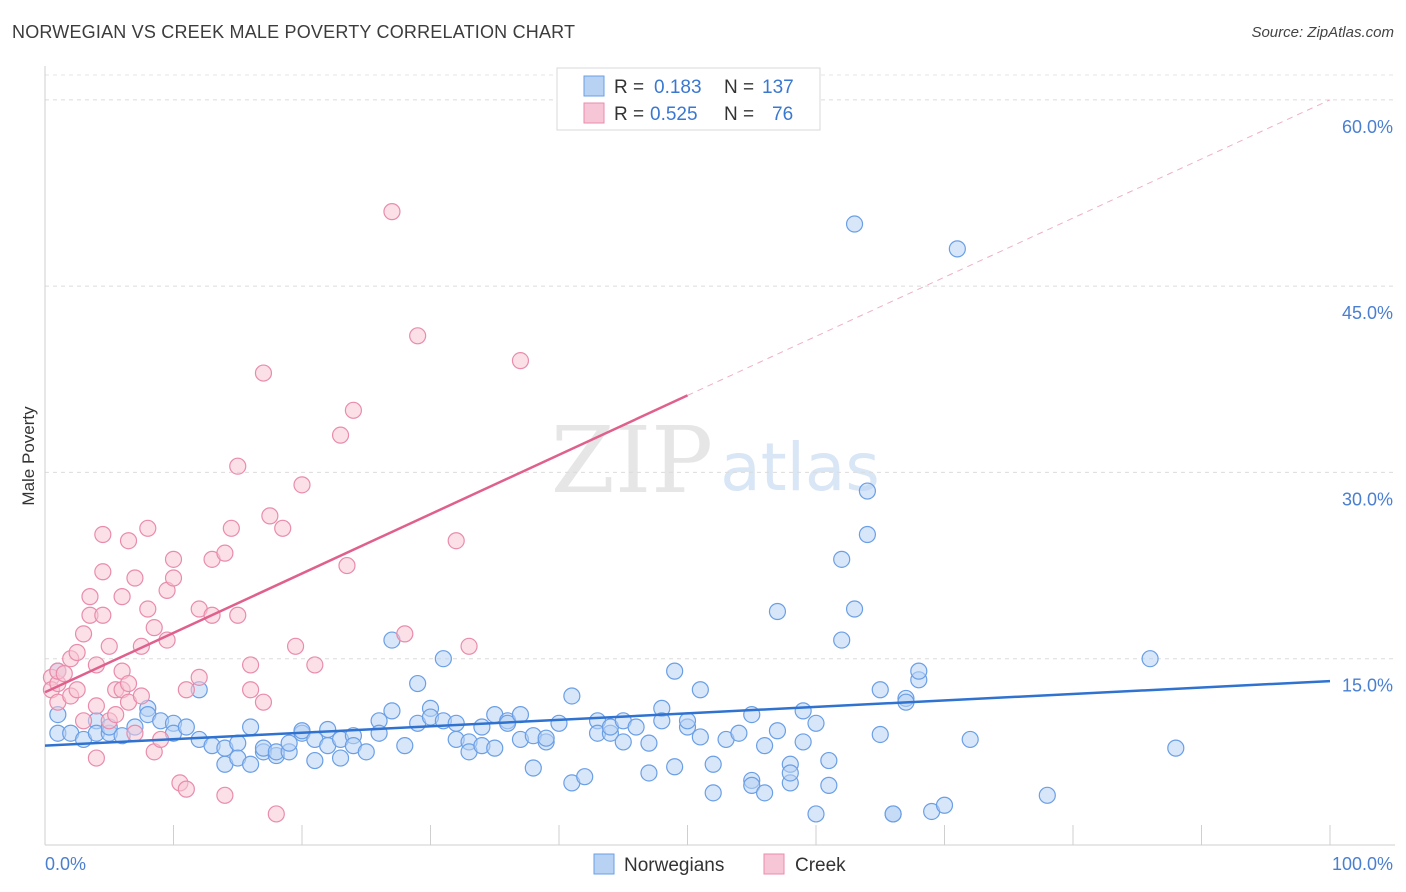  What do you see at coordinates (65, 864) in the screenshot?
I see `x-tick-label: 0.0%` at bounding box center [65, 864].